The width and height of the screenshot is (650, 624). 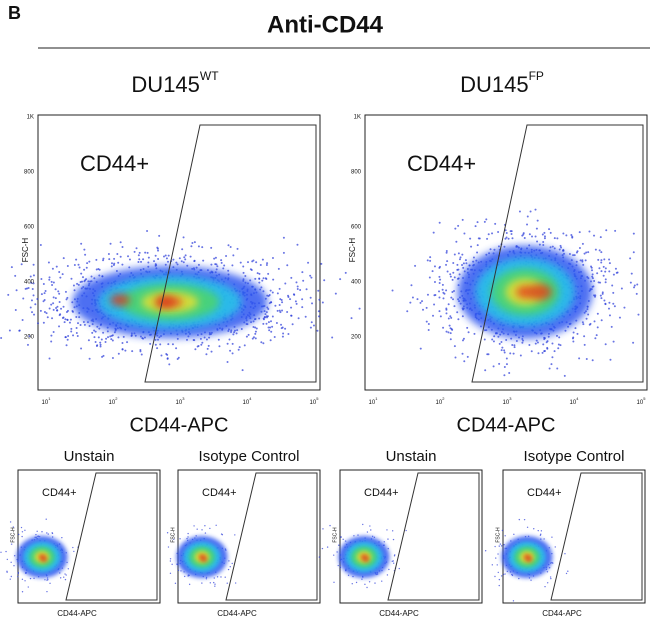 What do you see at coordinates (248, 401) in the screenshot?
I see `x-tick-label: 104` at bounding box center [248, 401].